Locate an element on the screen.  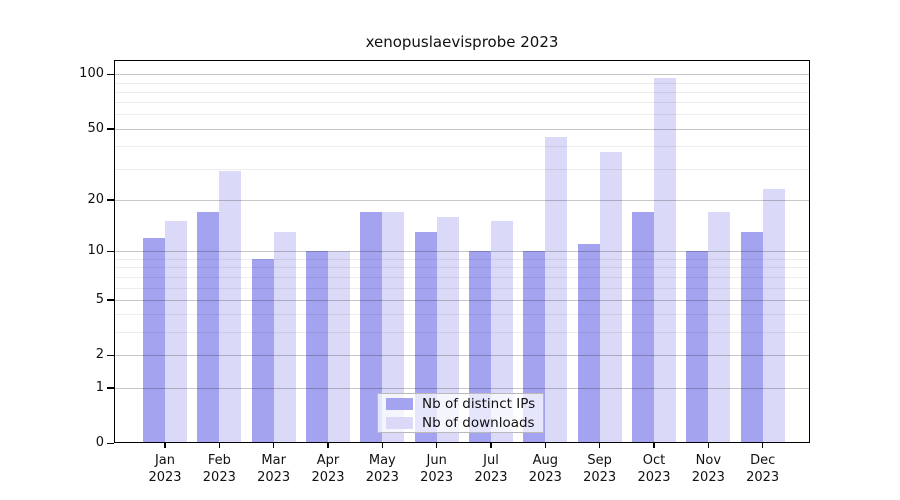
x-axis-label-feb: Feb 2023 is located at coordinates (219, 469).